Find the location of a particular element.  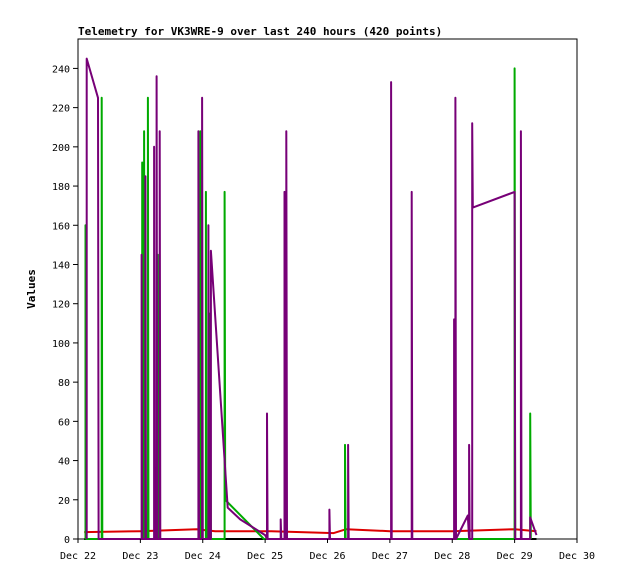

y-tick-label: 180 is located at coordinates (61, 187).